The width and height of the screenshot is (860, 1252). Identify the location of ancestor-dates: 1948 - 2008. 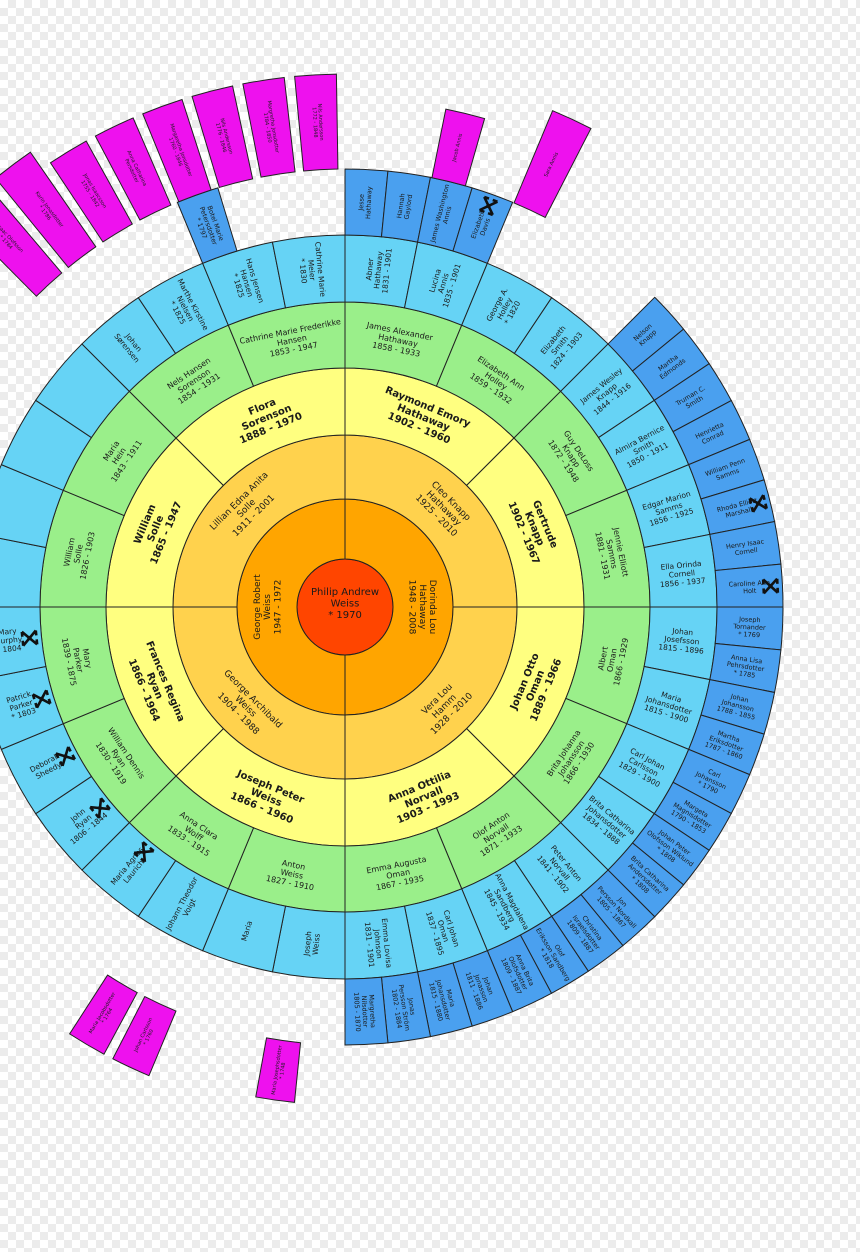
(412, 607).